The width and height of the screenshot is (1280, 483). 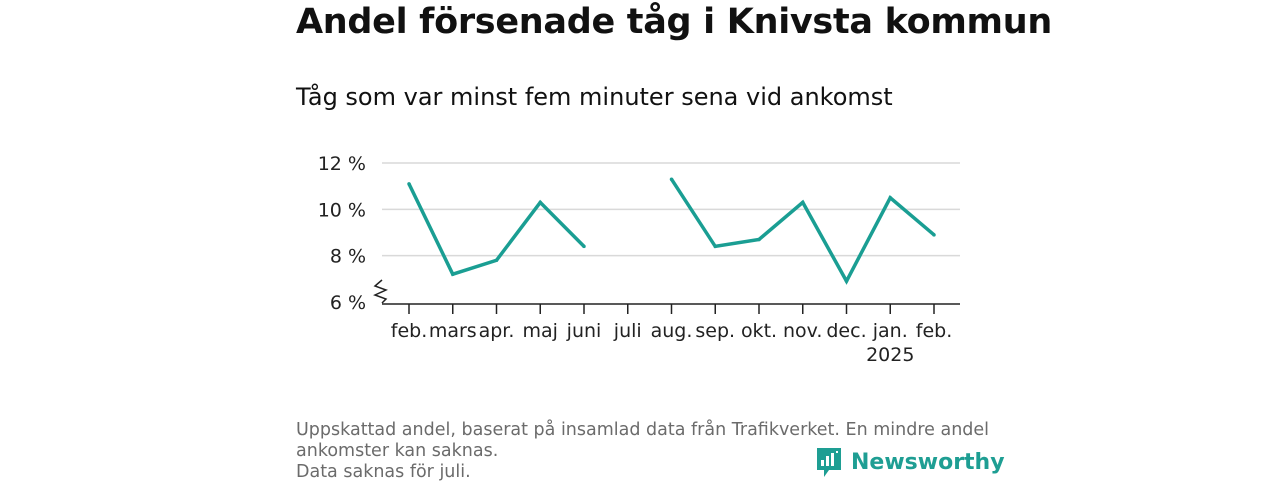 What do you see at coordinates (802, 331) in the screenshot?
I see `x-tick-label: nov.` at bounding box center [802, 331].